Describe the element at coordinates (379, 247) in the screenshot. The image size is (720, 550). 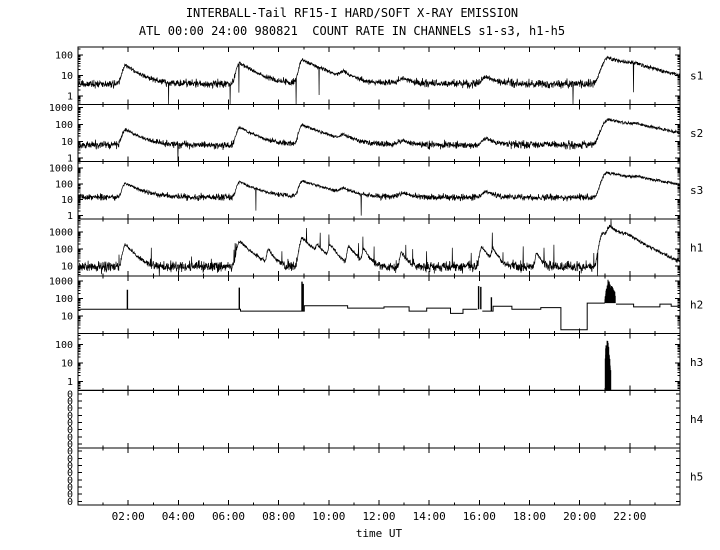
I see `series-h1` at that location.